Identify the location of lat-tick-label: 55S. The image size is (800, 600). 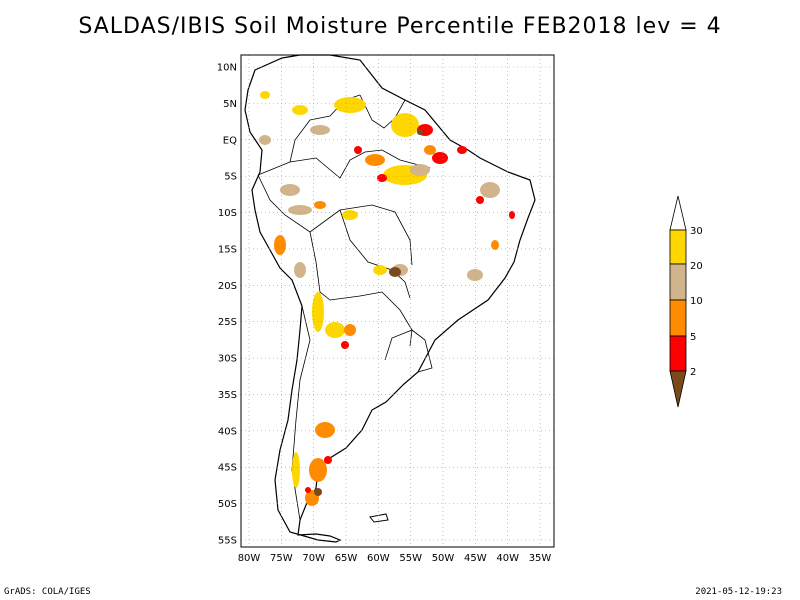
(227, 541).